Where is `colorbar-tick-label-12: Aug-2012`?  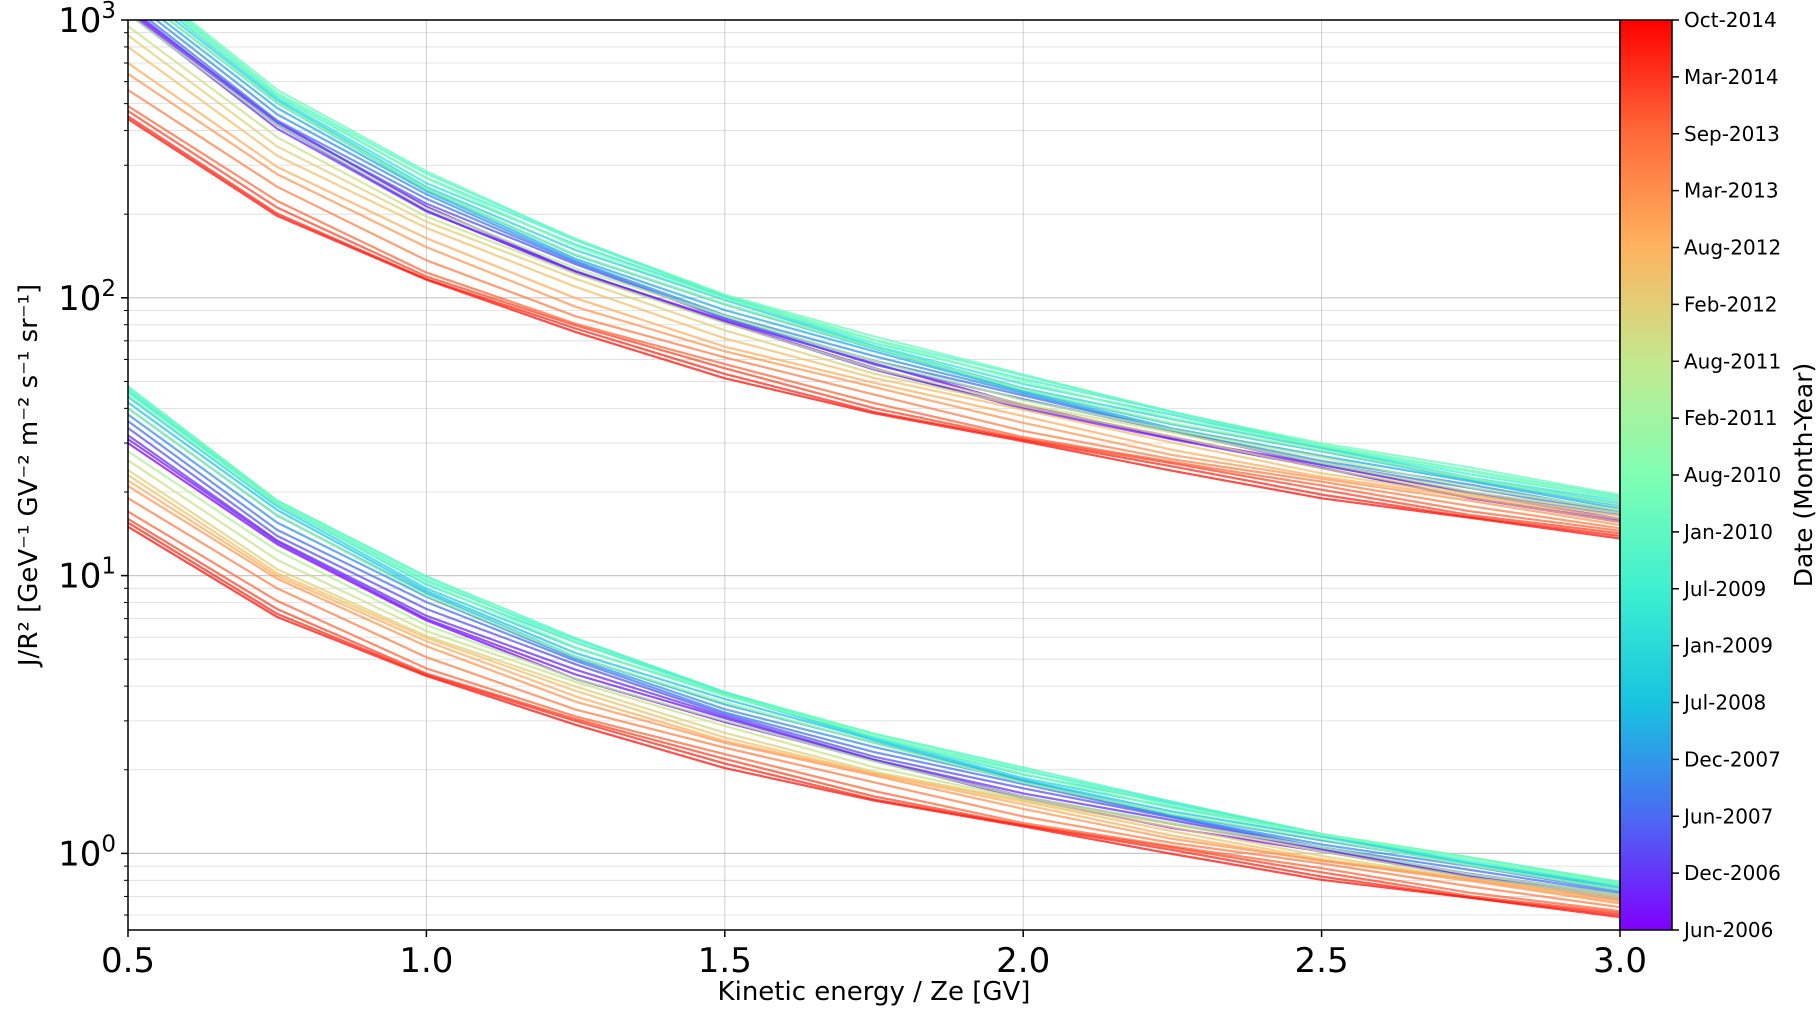
colorbar-tick-label-12: Aug-2012 is located at coordinates (1732, 248).